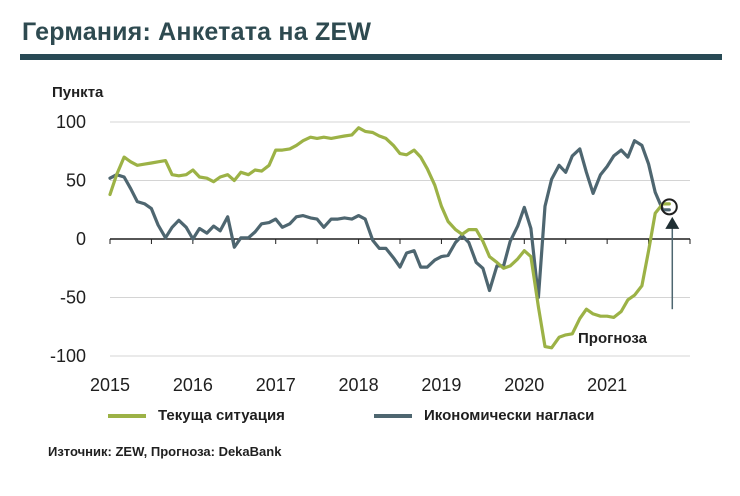  Describe the element at coordinates (78, 92) in the screenshot. I see `y-axis-label: Пункта` at that location.